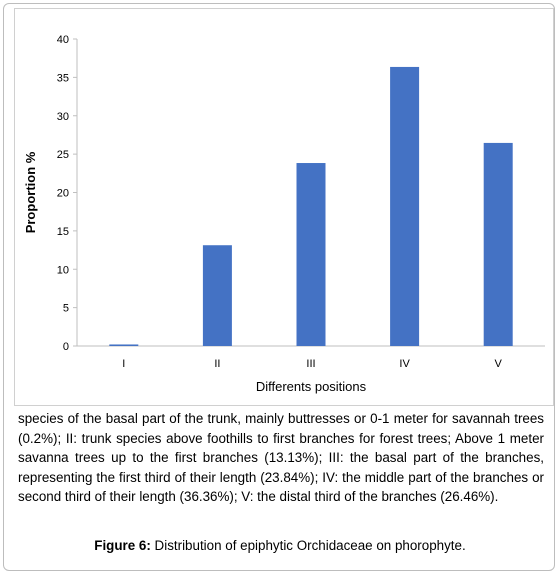  What do you see at coordinates (405, 206) in the screenshot?
I see `bar-IV` at bounding box center [405, 206].